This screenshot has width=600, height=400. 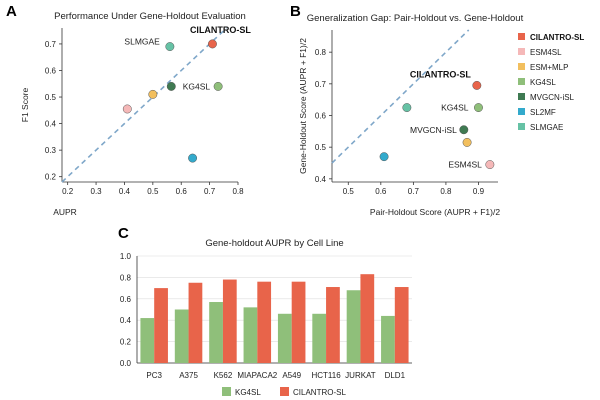 I want to click on panel-a-letter: A, so click(x=11, y=11).